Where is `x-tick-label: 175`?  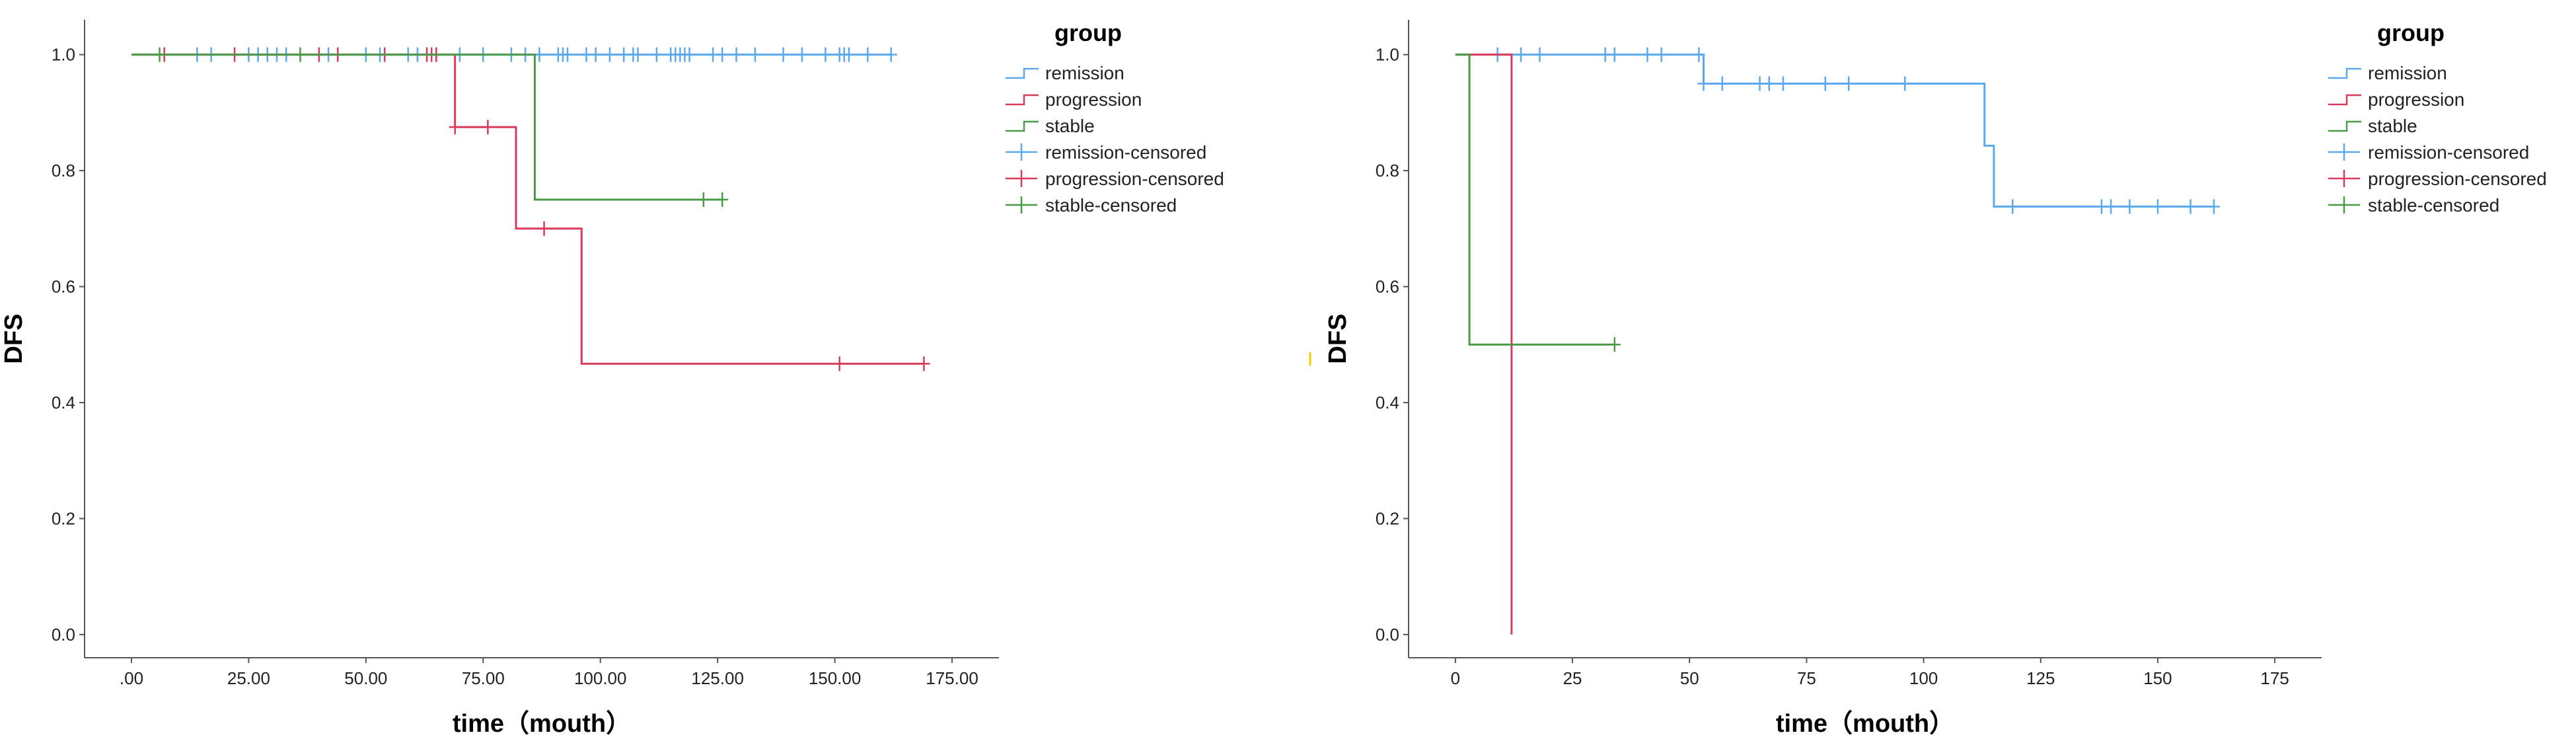
x-tick-label: 175 is located at coordinates (2274, 678).